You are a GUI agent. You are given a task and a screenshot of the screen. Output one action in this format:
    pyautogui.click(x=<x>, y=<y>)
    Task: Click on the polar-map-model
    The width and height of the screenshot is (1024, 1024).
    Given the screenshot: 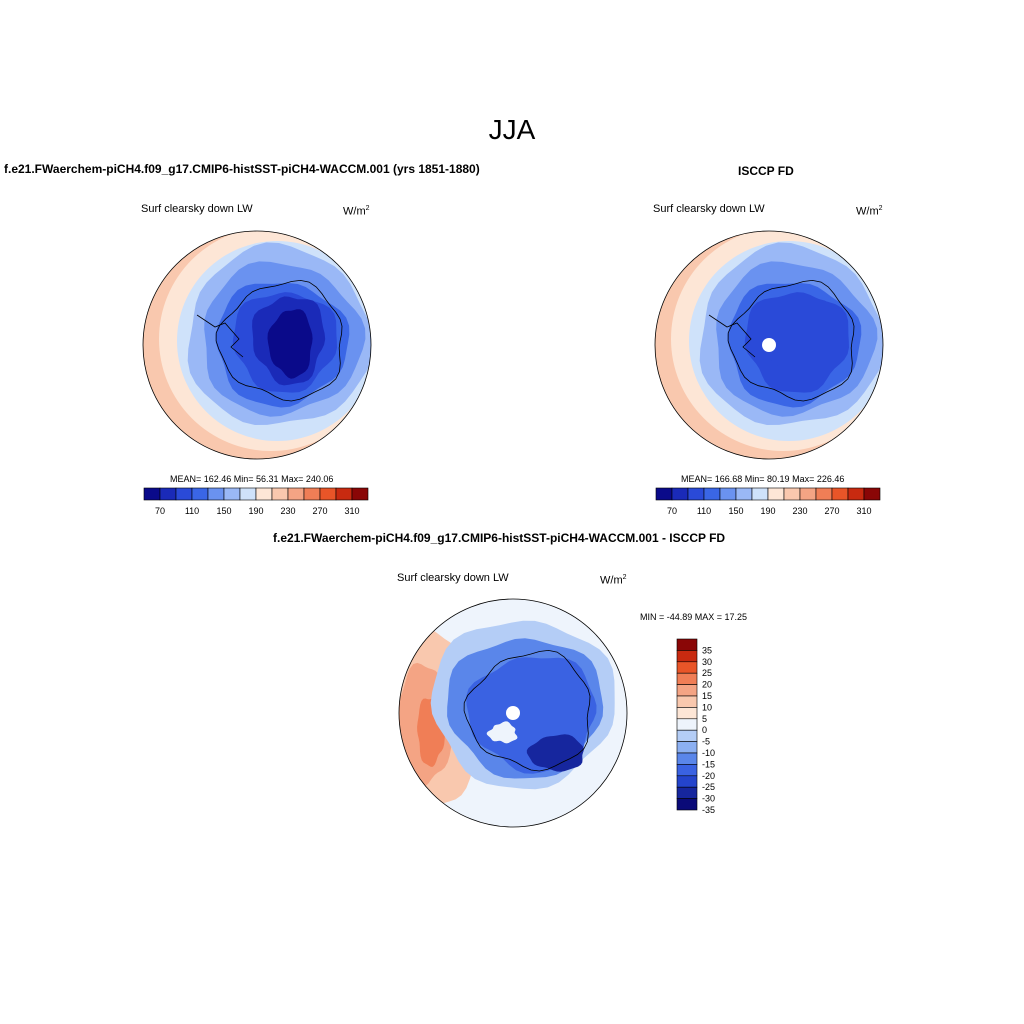 What is the action you would take?
    pyautogui.click(x=257, y=345)
    